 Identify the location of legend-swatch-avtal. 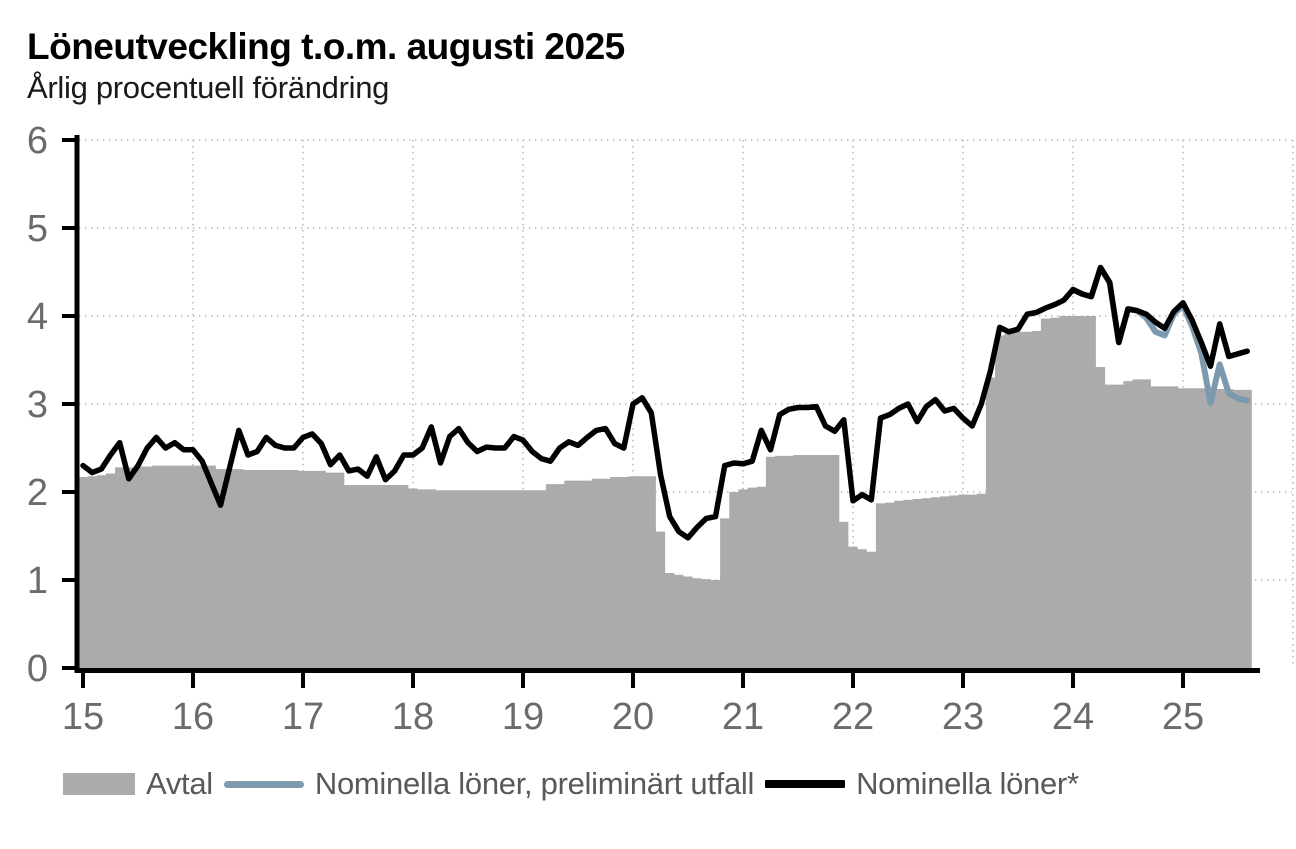
(99, 784).